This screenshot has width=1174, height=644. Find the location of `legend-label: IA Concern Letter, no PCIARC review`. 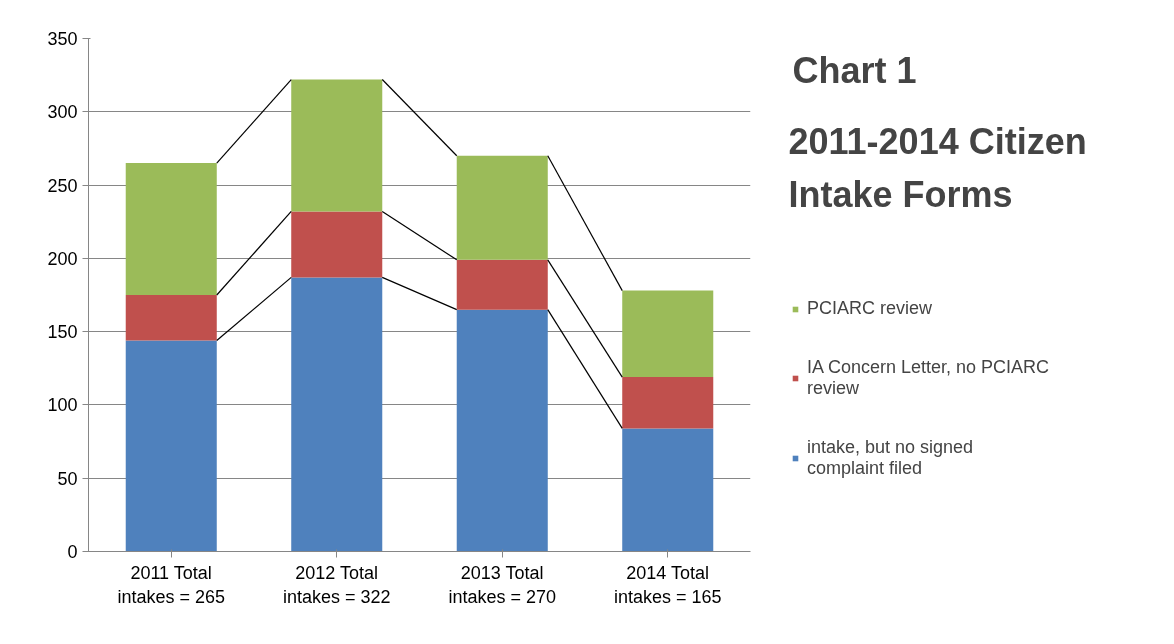

legend-label: IA Concern Letter, no PCIARC review is located at coordinates (928, 378).